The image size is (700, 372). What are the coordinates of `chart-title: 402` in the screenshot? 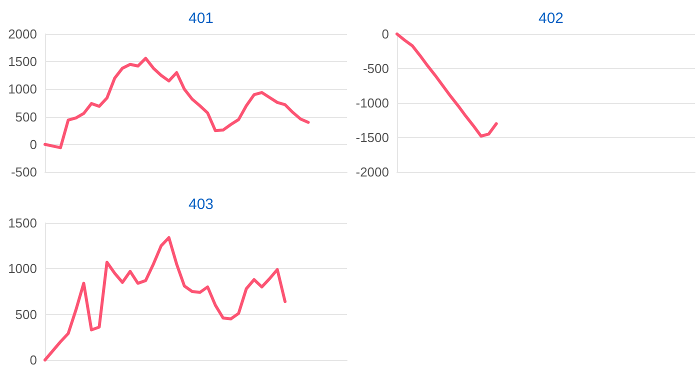 It's located at (551, 18).